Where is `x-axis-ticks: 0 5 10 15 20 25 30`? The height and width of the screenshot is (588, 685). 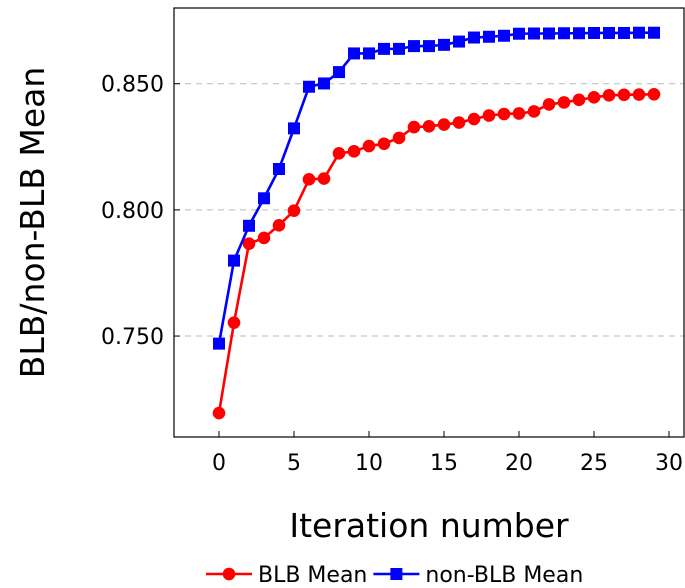
x-axis-ticks: 0 5 10 15 20 25 30 is located at coordinates (447, 453).